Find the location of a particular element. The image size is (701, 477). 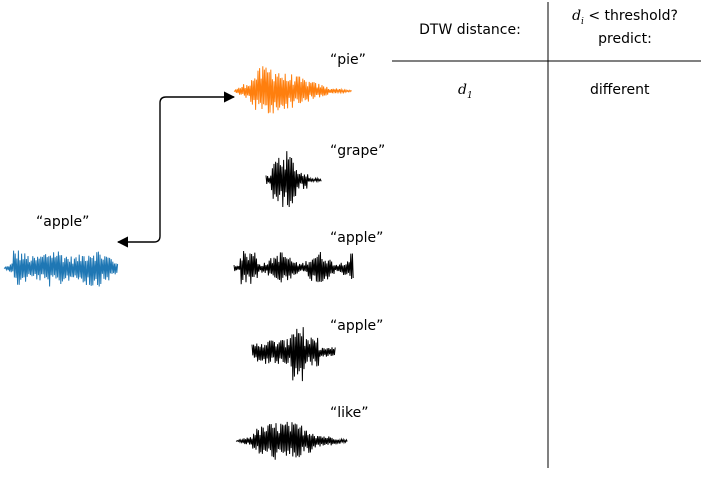

prediction-header: di < threshold? predict: is located at coordinates (625, 28).